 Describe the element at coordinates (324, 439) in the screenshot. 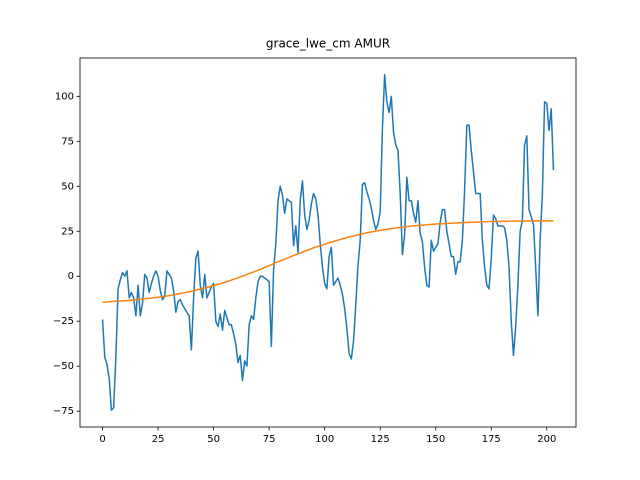

I see `x-tick-label: 100` at that location.